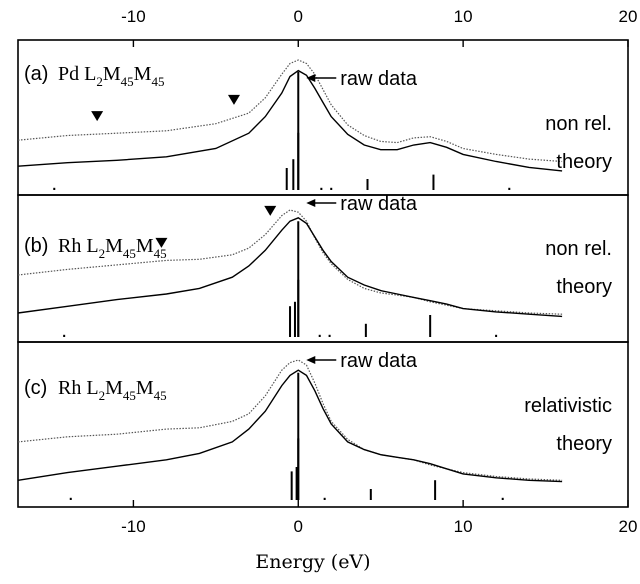  I want to click on top-tick-label: 20, so click(628, 16).